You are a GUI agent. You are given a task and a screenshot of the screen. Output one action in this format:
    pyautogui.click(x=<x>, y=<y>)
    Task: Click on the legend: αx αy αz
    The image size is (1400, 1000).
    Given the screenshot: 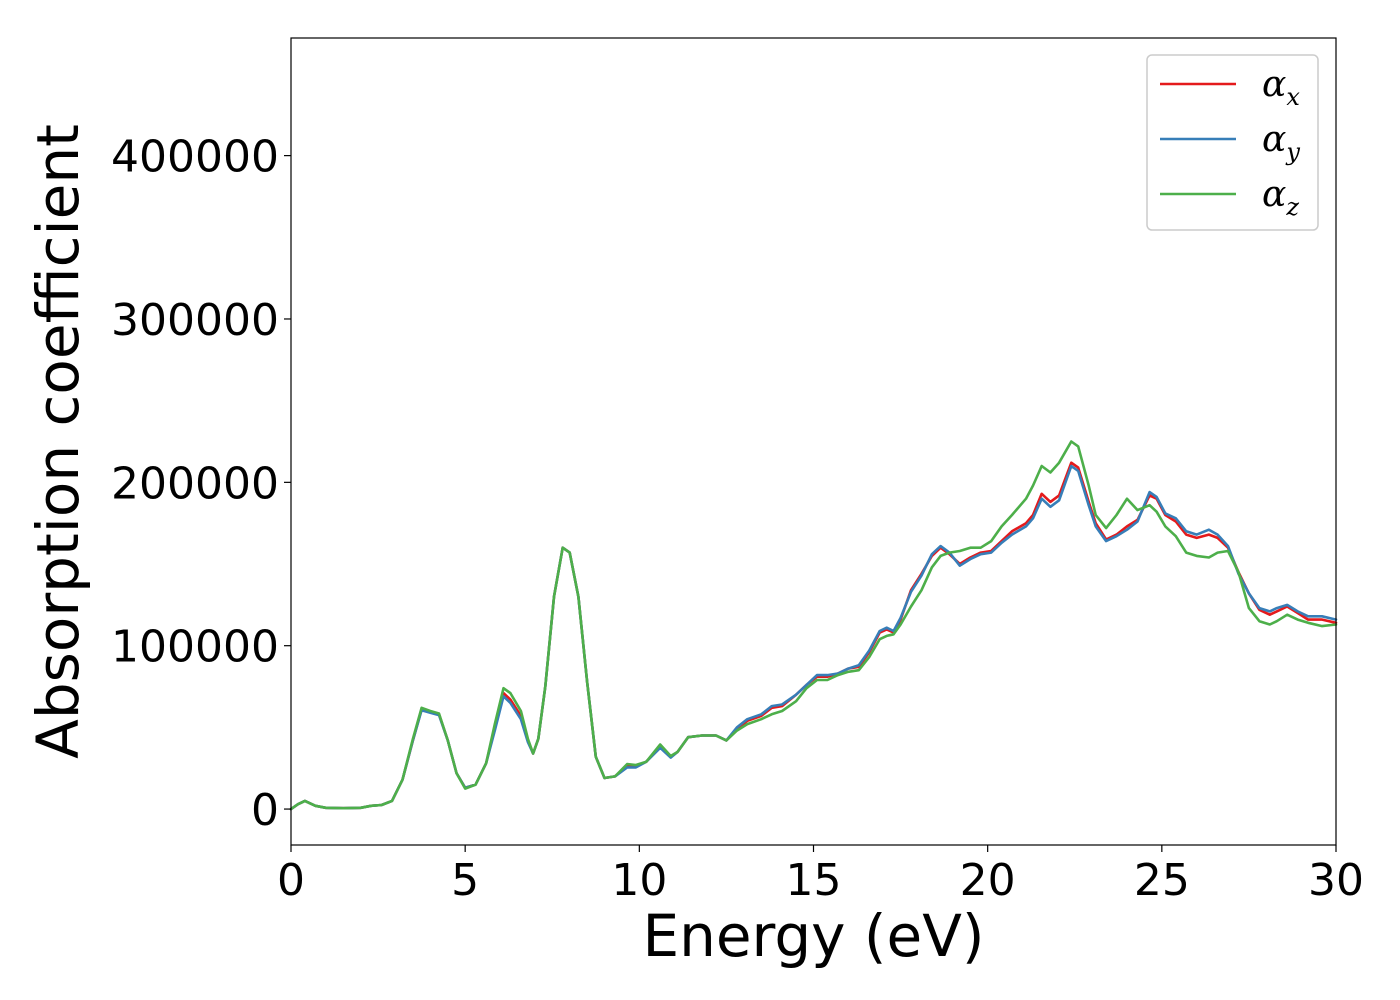 What is the action you would take?
    pyautogui.click(x=1232, y=142)
    